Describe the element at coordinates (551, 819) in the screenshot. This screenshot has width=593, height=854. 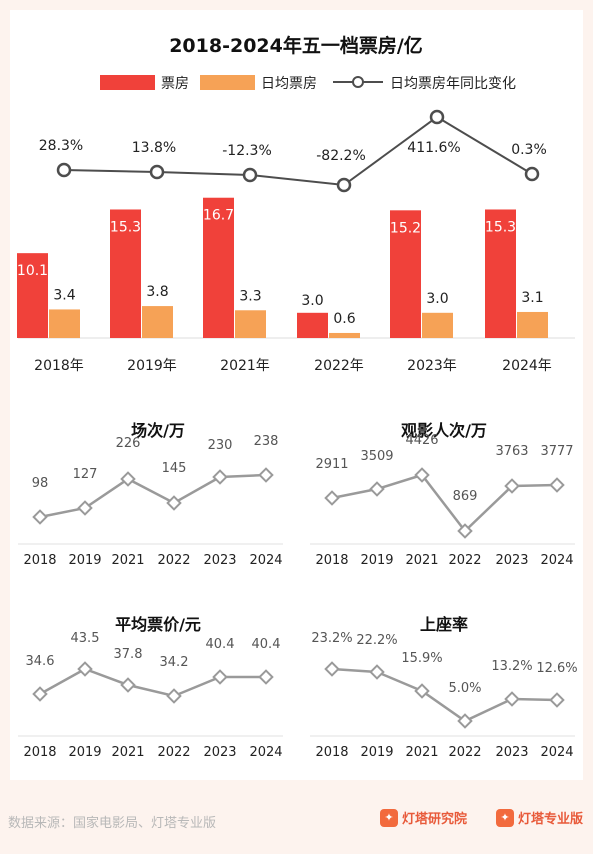
I see `brand-pro-label: 灯塔专业版` at that location.